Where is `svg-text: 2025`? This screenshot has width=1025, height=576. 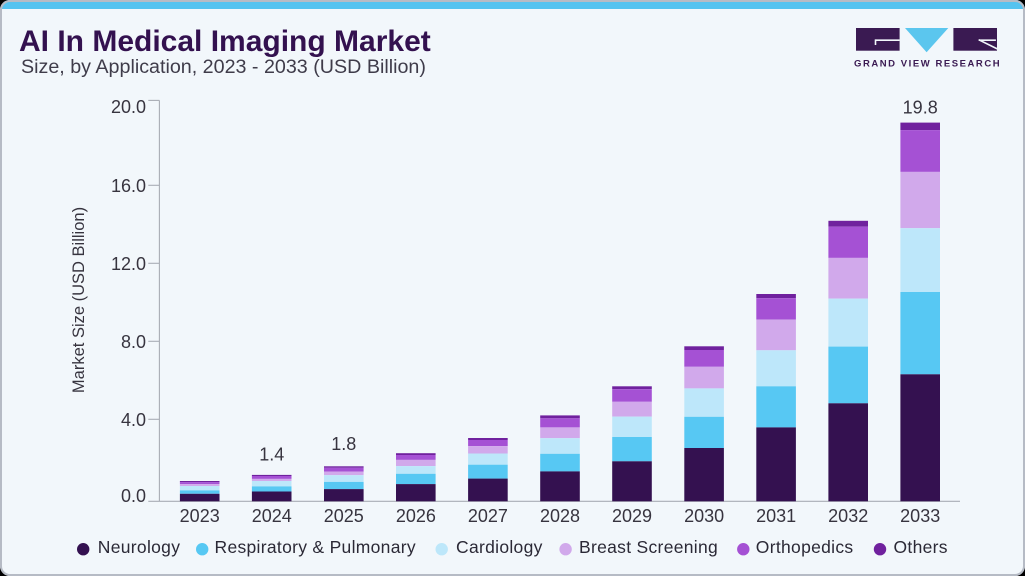 svg-text: 2025 is located at coordinates (344, 516).